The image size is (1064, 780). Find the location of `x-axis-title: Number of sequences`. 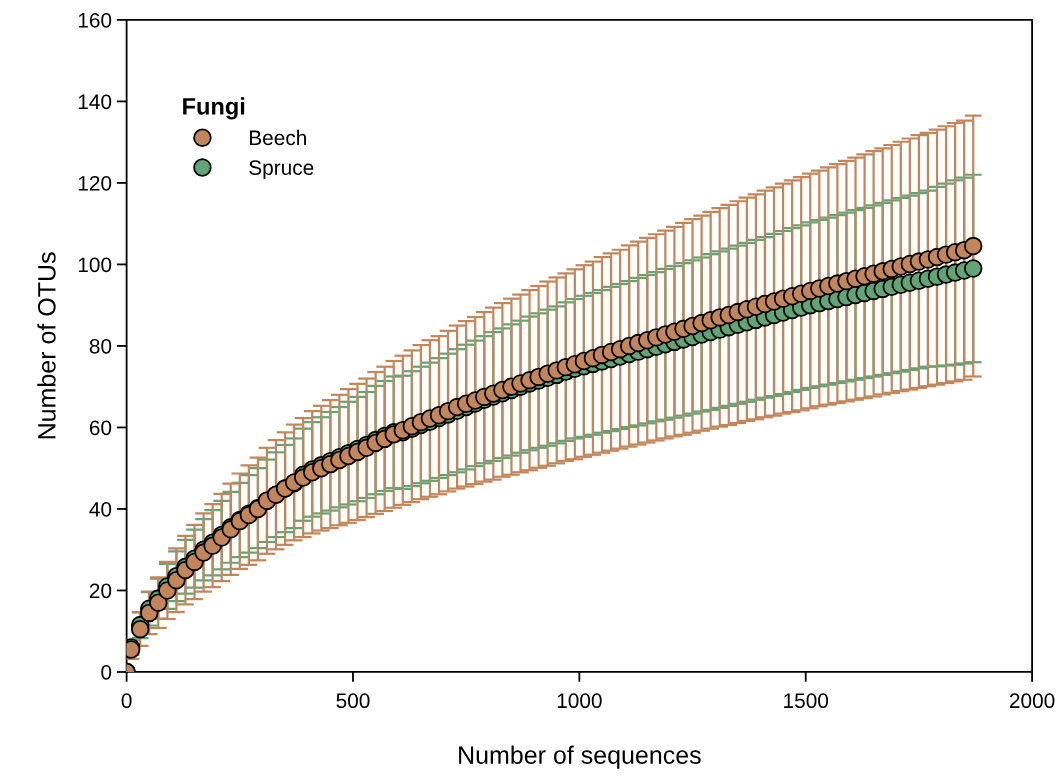

x-axis-title: Number of sequences is located at coordinates (580, 757).